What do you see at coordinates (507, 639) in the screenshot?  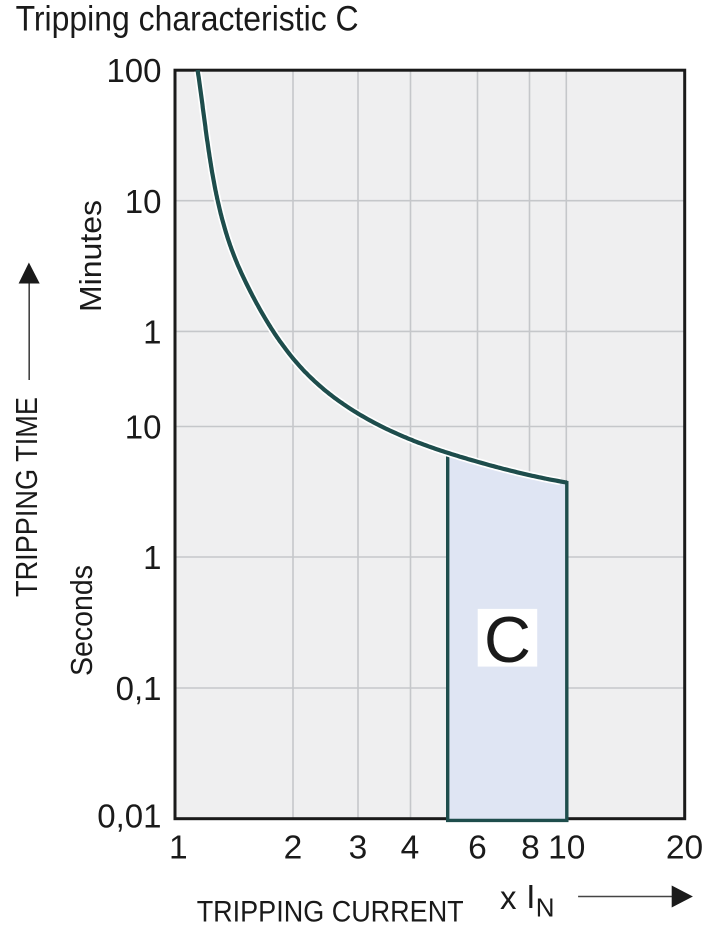 I see `svg-text: C` at bounding box center [507, 639].